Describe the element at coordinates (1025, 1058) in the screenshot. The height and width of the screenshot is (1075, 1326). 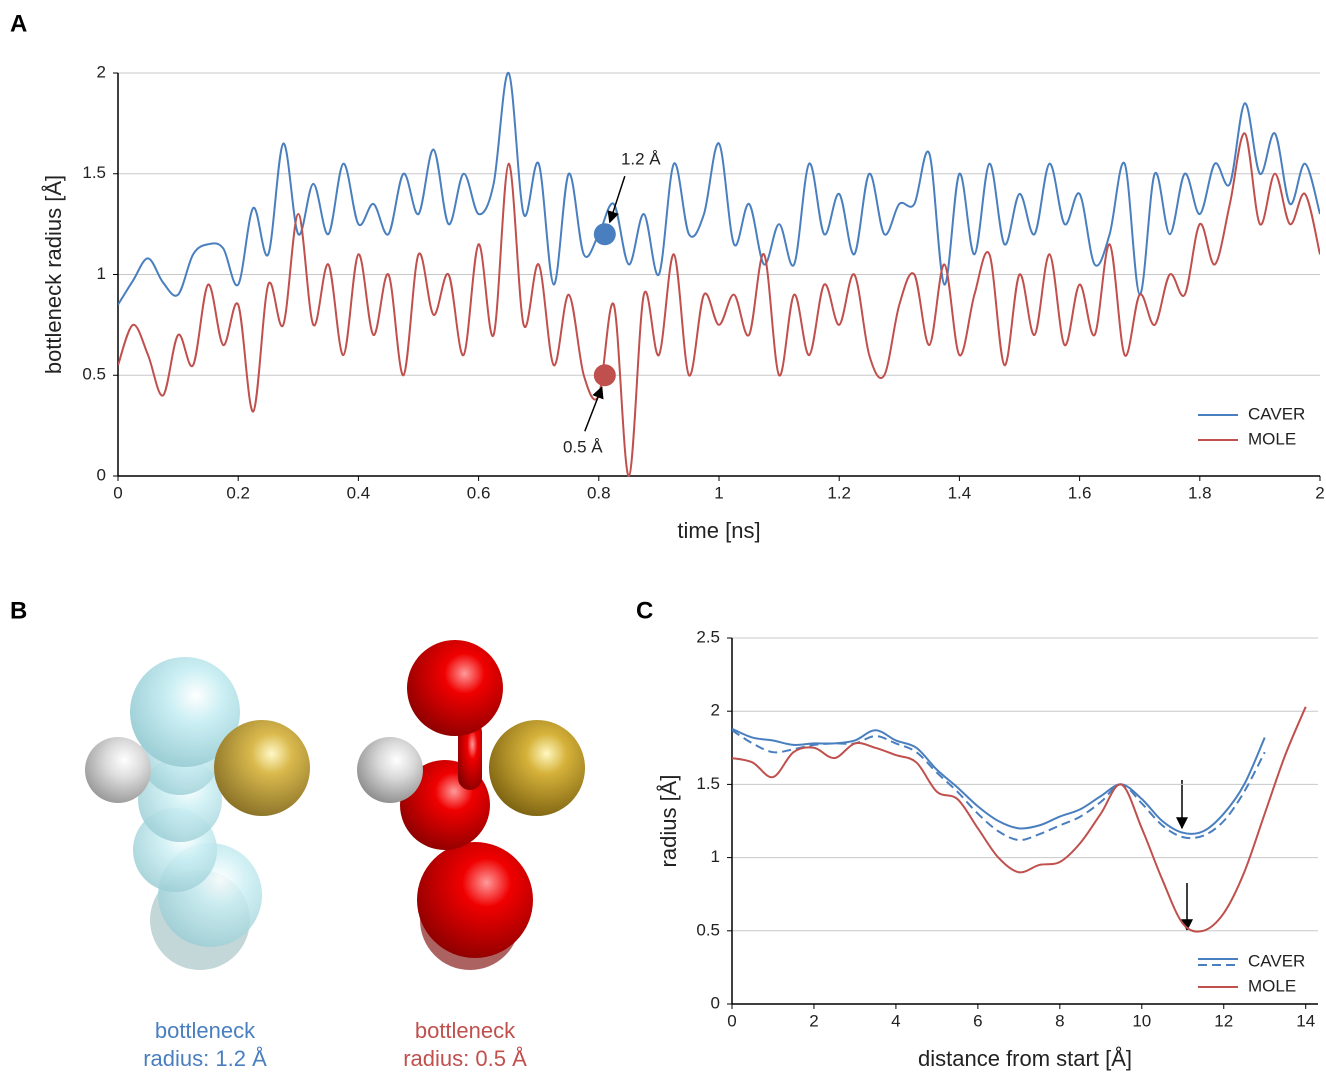
I see `x-axis-label: distance from start [Å]` at that location.